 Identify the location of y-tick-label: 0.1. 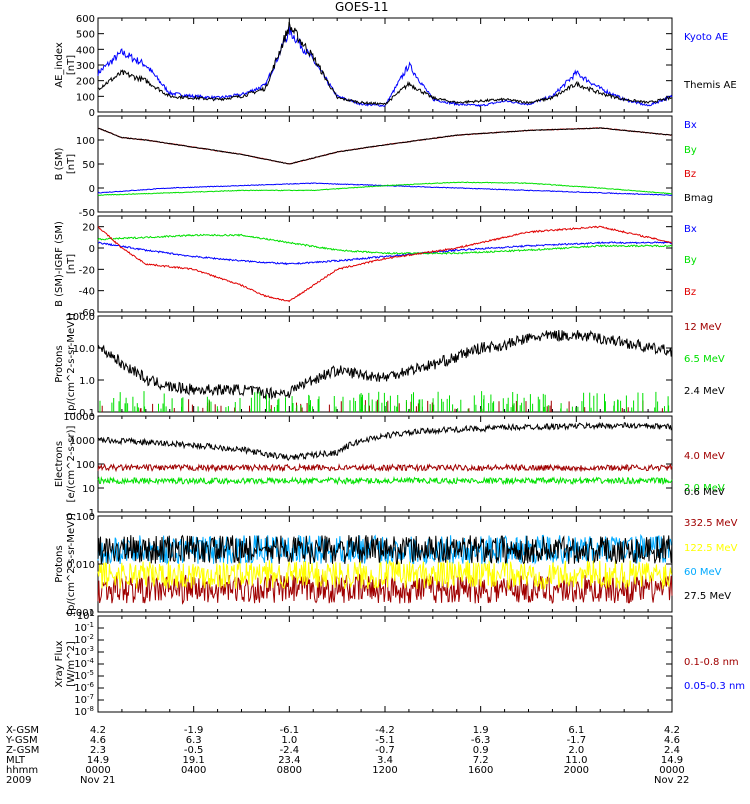
(87, 413).